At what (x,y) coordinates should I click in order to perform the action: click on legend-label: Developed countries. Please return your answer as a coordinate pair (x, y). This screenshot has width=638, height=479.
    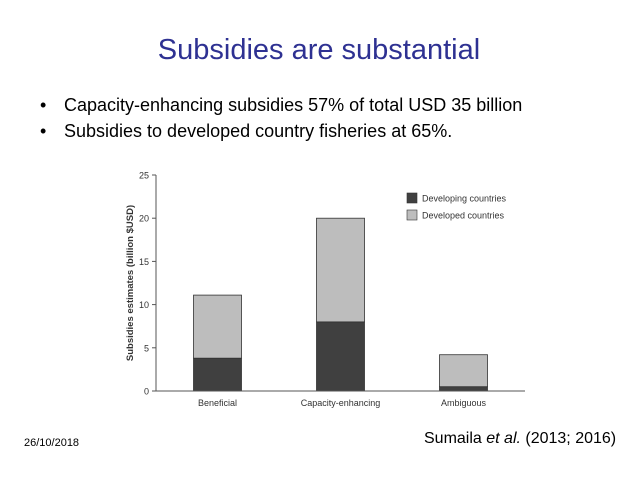
    Looking at the image, I should click on (463, 216).